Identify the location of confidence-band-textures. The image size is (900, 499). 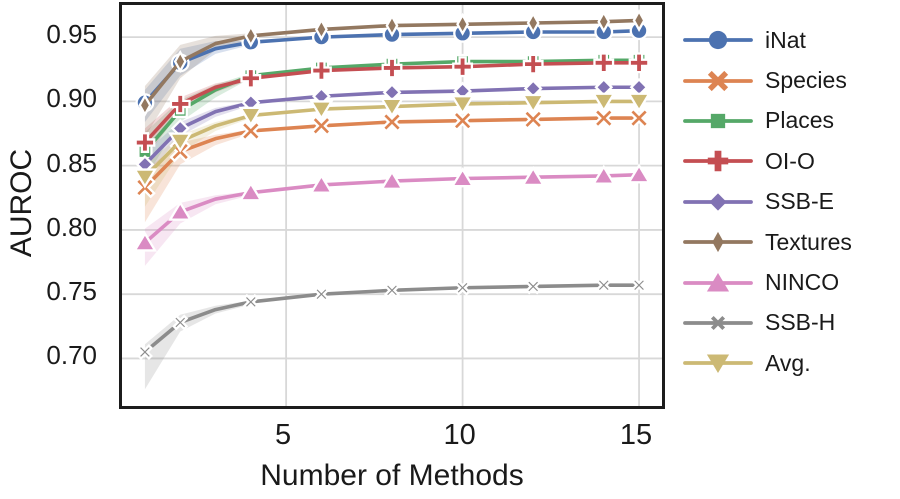
(197, 85).